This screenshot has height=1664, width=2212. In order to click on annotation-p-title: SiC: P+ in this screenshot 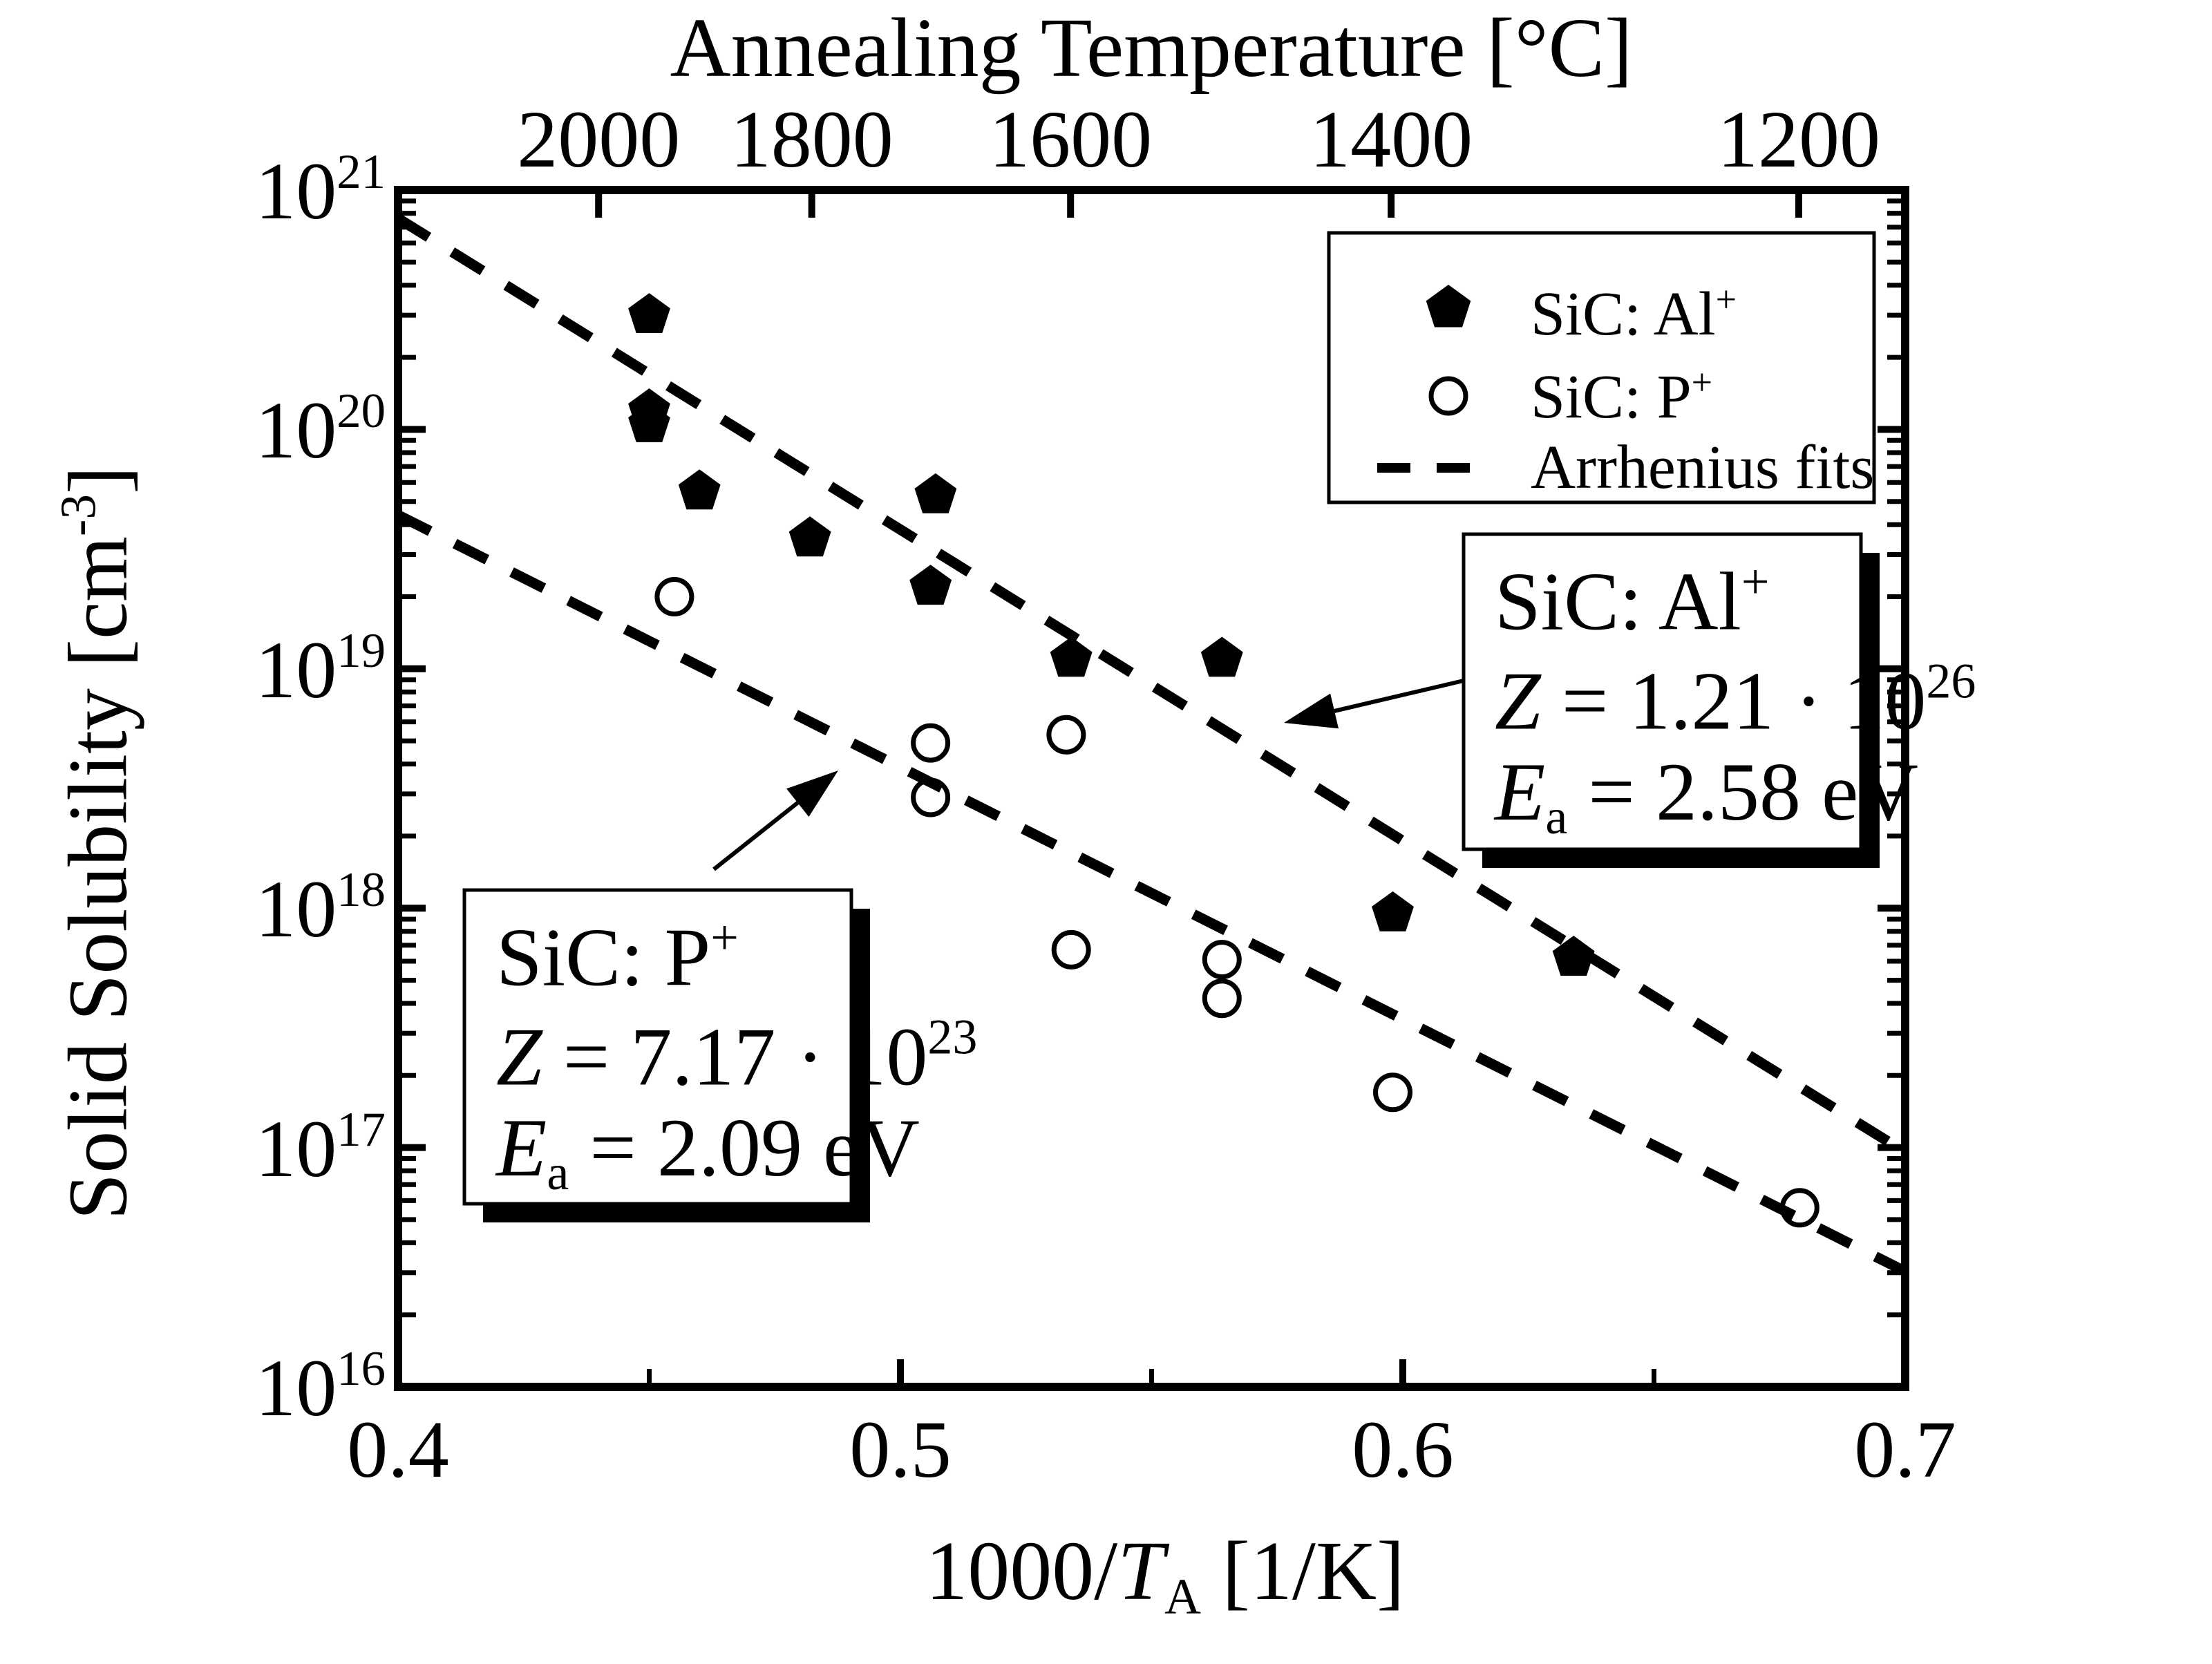, I will do `click(617, 956)`.